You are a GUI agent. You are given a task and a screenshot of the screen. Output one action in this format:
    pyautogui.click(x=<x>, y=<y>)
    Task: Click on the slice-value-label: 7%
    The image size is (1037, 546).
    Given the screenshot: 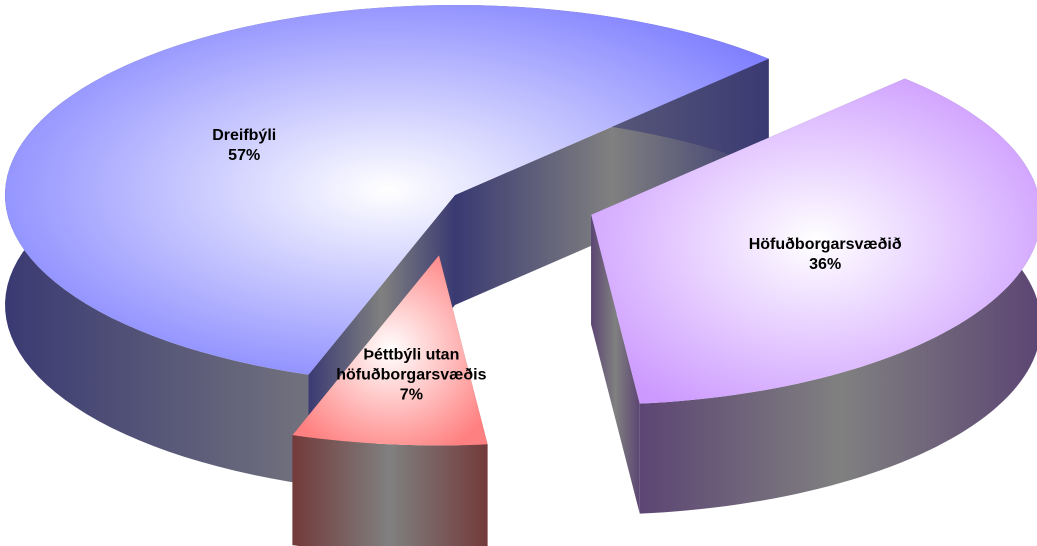 What is the action you would take?
    pyautogui.click(x=411, y=394)
    